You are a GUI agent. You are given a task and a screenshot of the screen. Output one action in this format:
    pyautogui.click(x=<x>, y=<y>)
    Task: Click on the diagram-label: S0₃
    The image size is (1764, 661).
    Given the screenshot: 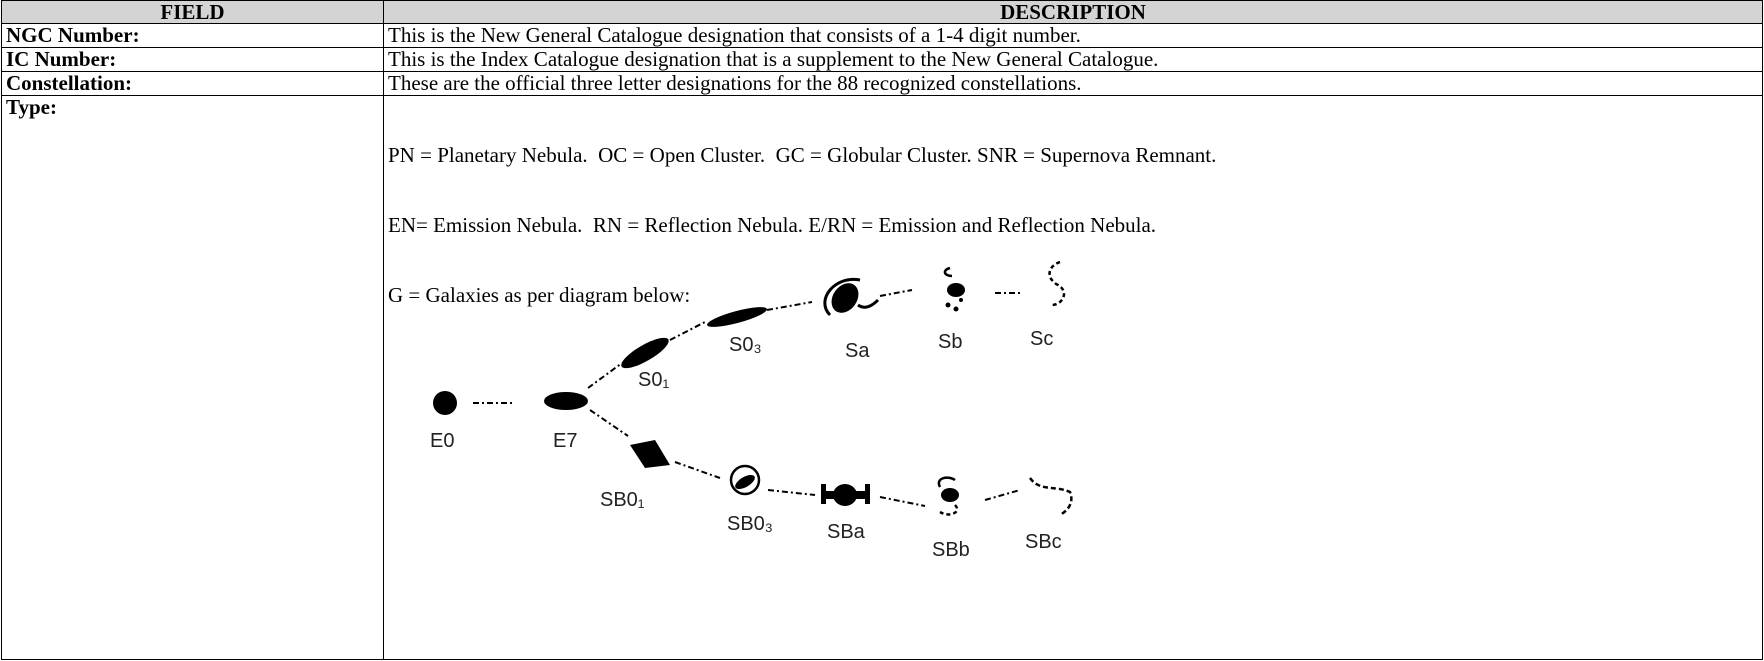 What is the action you would take?
    pyautogui.click(x=745, y=345)
    